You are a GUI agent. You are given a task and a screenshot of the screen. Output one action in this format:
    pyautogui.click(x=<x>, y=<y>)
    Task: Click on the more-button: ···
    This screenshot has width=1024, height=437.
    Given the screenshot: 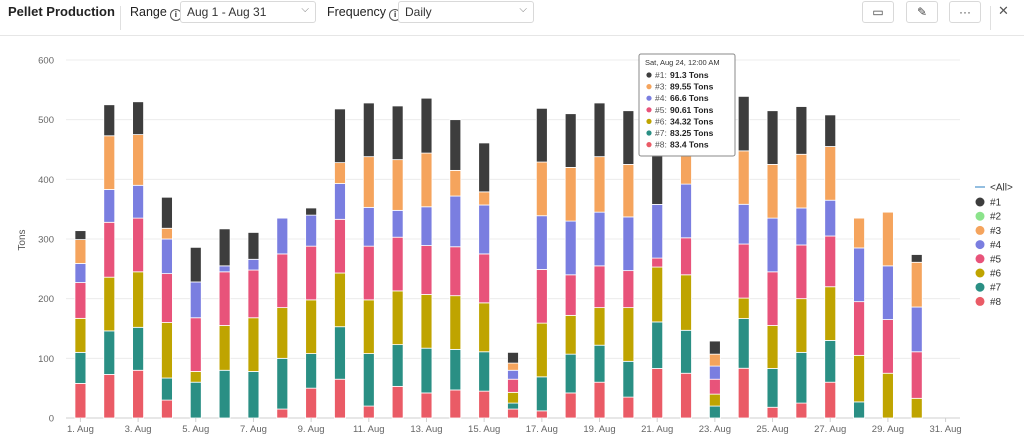 What is the action you would take?
    pyautogui.click(x=965, y=12)
    